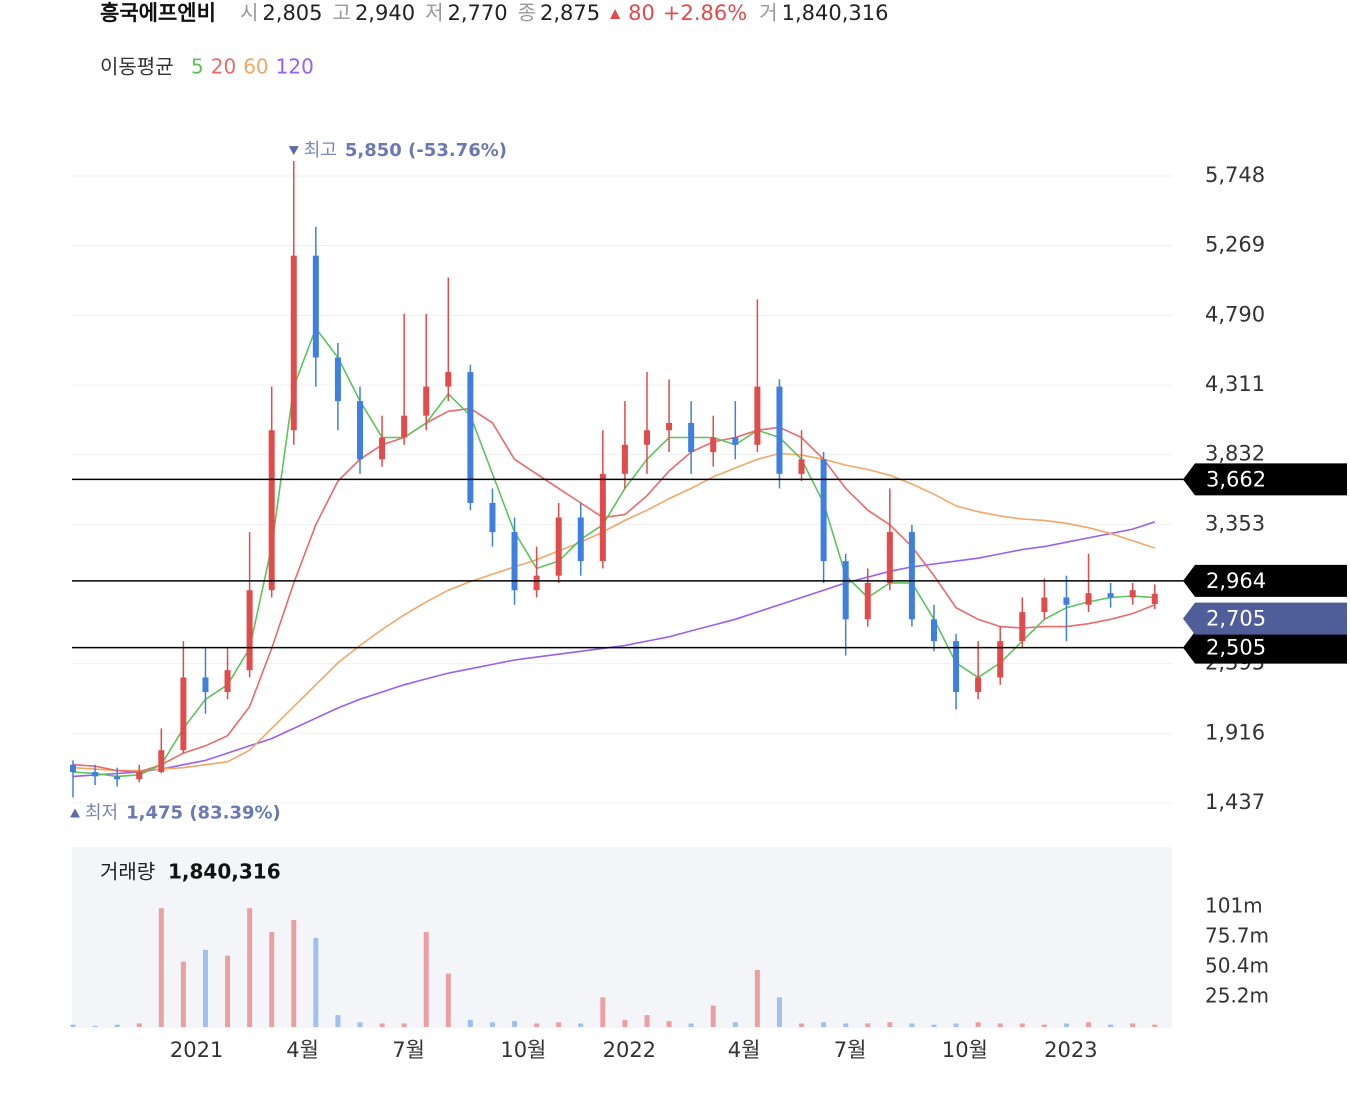 The image size is (1350, 1104). What do you see at coordinates (835, 13) in the screenshot?
I see `volume-value: 1,840,316` at bounding box center [835, 13].